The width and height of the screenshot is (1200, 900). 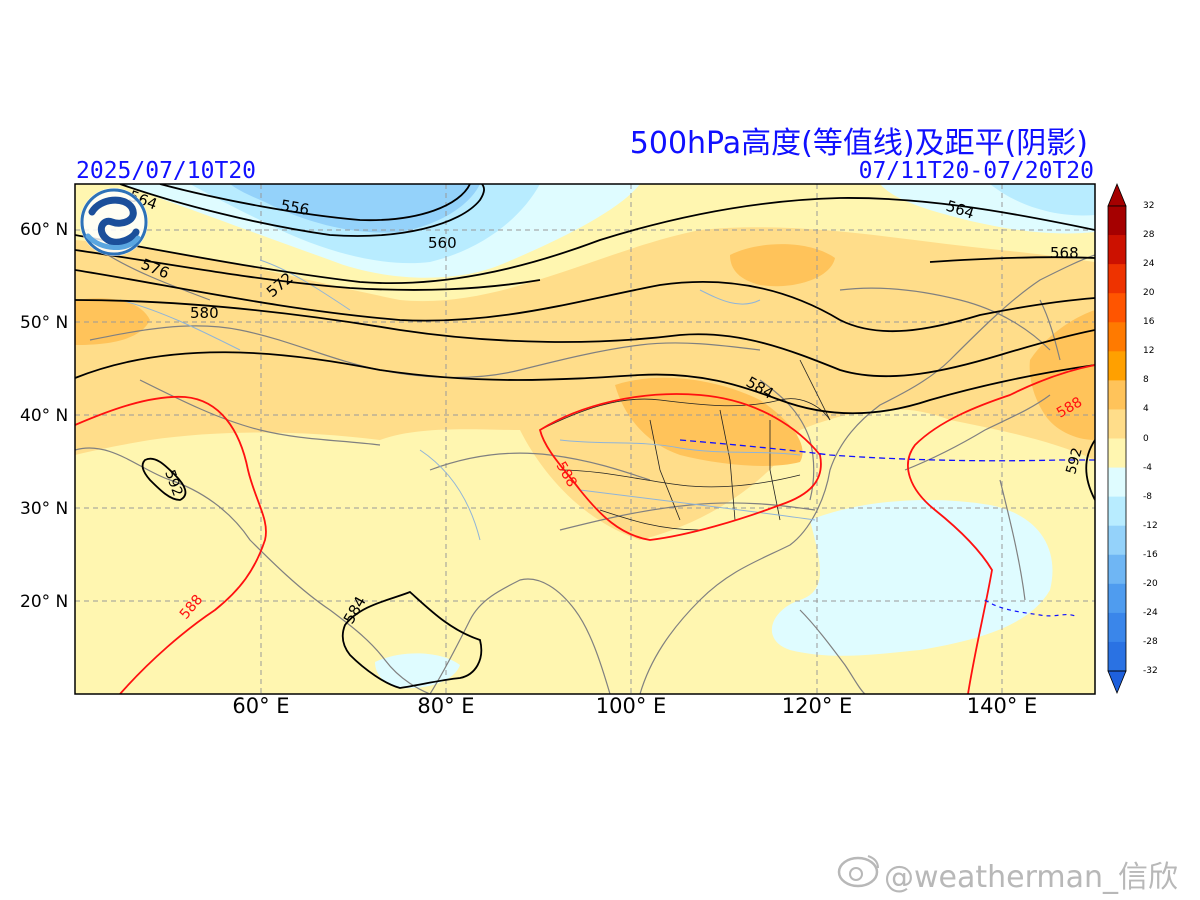 What do you see at coordinates (44, 230) in the screenshot?
I see `lat-label: 60° N` at bounding box center [44, 230].